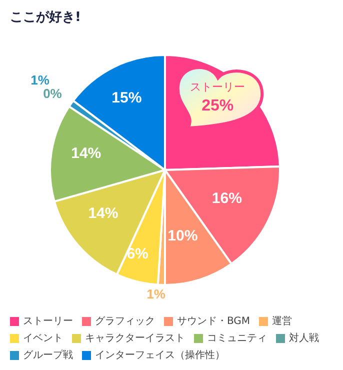  Describe the element at coordinates (218, 87) in the screenshot. I see `slice-label: ストーリー` at that location.